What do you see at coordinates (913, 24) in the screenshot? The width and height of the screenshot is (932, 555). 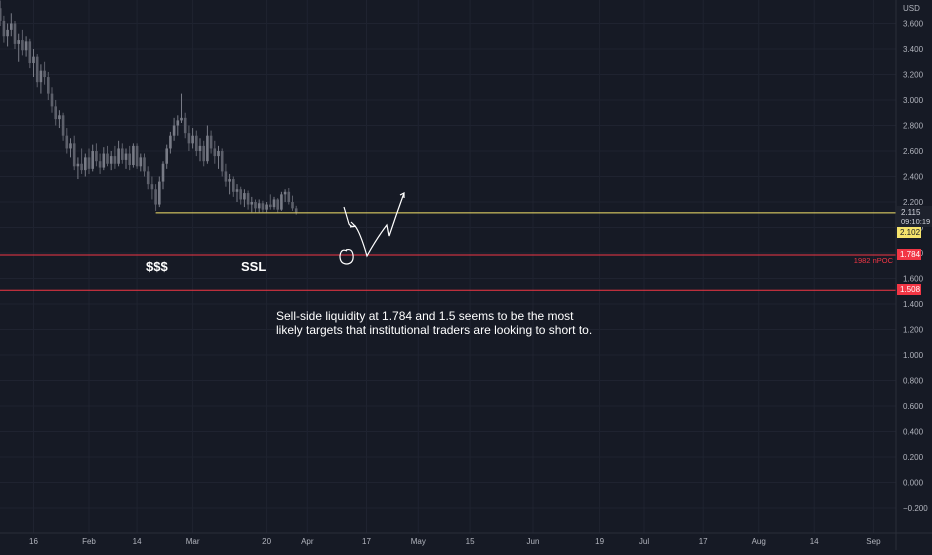 I see `y-tick-label: 3.600` at bounding box center [913, 24].